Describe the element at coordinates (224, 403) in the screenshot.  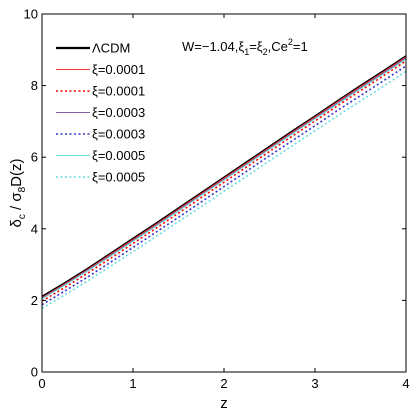
I see `x-axis-label: z` at that location.